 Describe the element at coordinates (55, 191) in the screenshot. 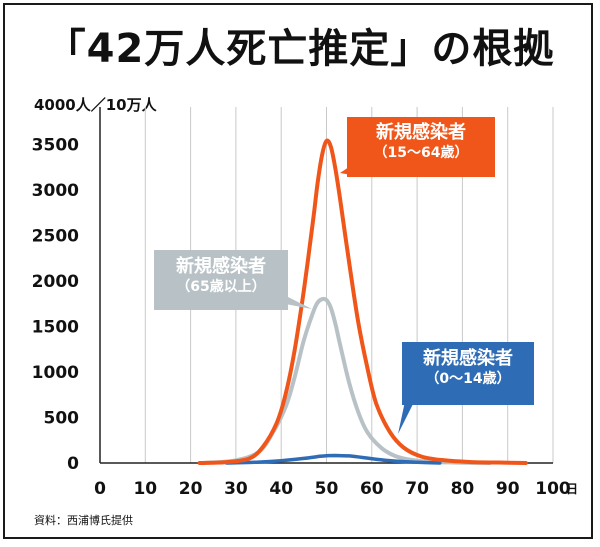

I see `y-tick-label-3000: 3000` at that location.